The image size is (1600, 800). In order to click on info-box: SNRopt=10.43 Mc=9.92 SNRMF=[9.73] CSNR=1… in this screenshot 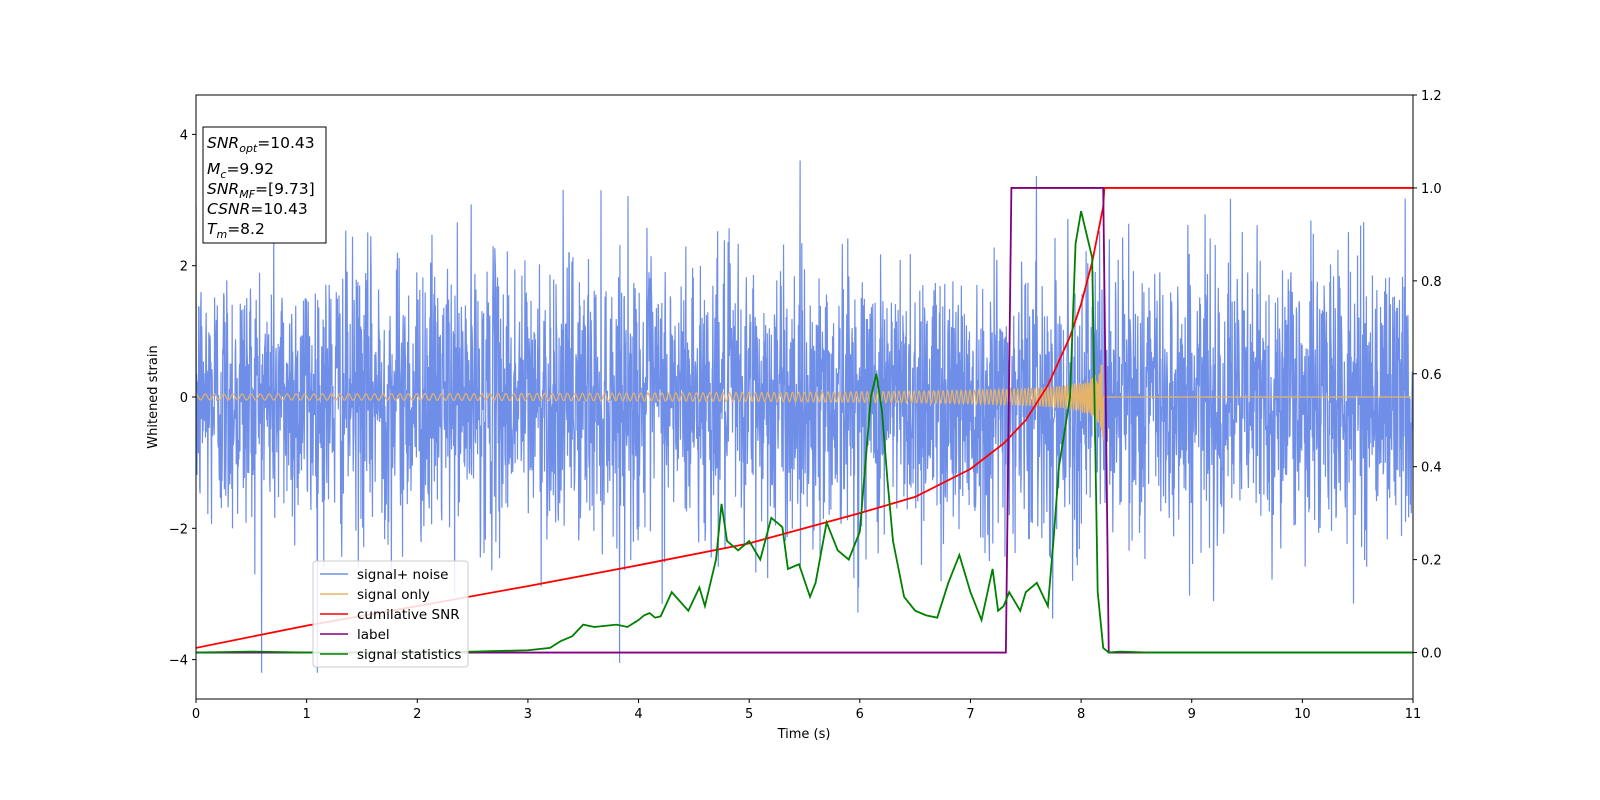, I will do `click(264, 185)`.